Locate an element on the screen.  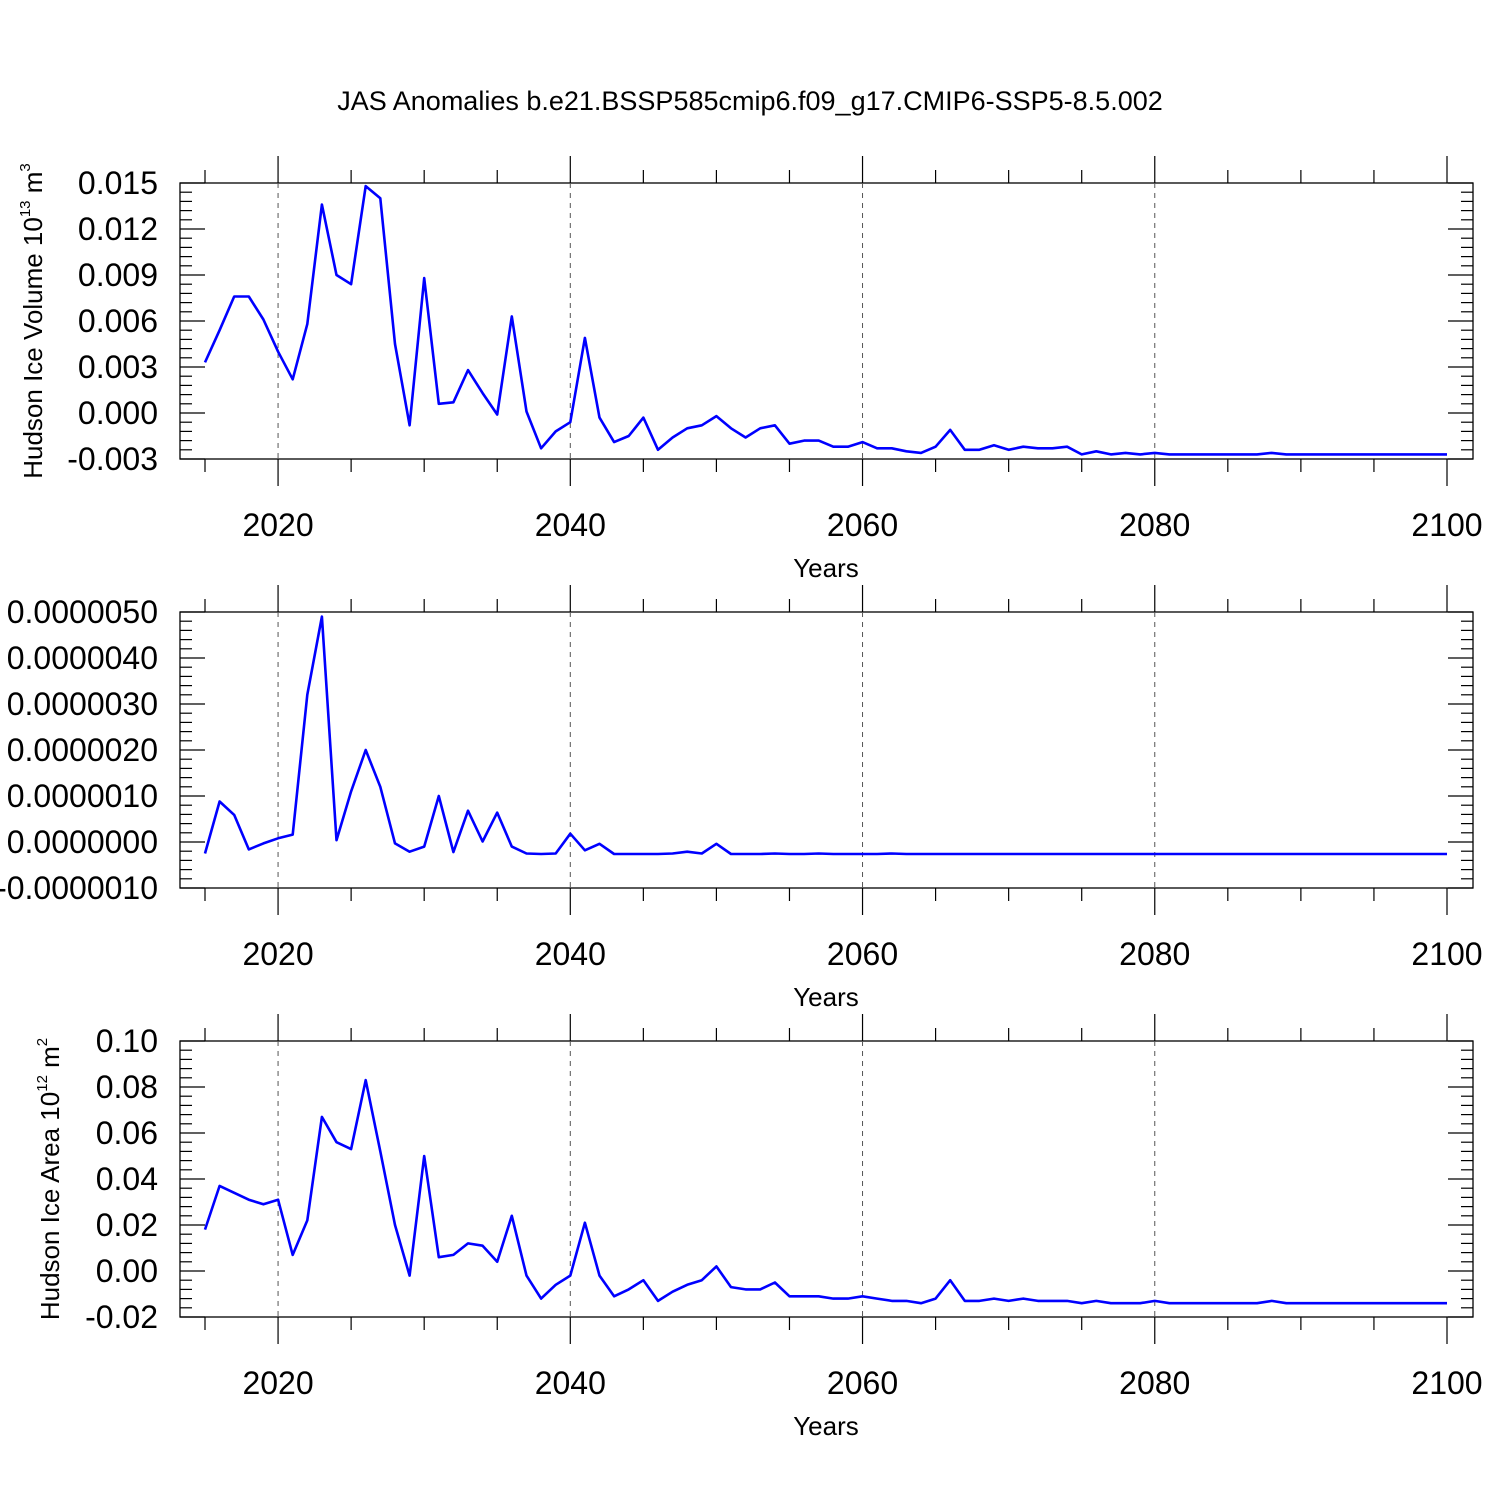
y-axis-label: Hudson Ice Volume 1013 m3 is located at coordinates (32, 321).